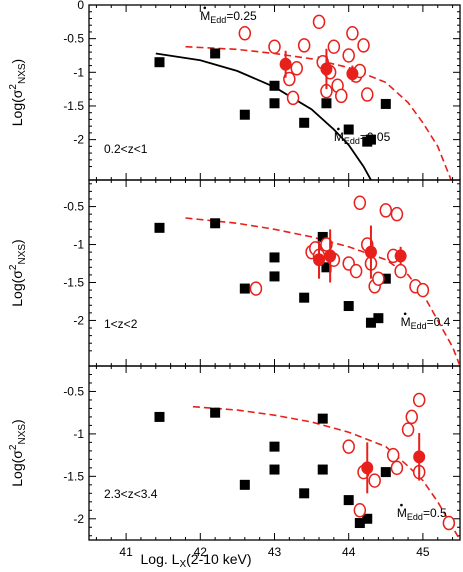 This screenshot has height=572, width=463. What do you see at coordinates (426, 323) in the screenshot?
I see `mdot-annotation: MEdd=0.4` at bounding box center [426, 323].